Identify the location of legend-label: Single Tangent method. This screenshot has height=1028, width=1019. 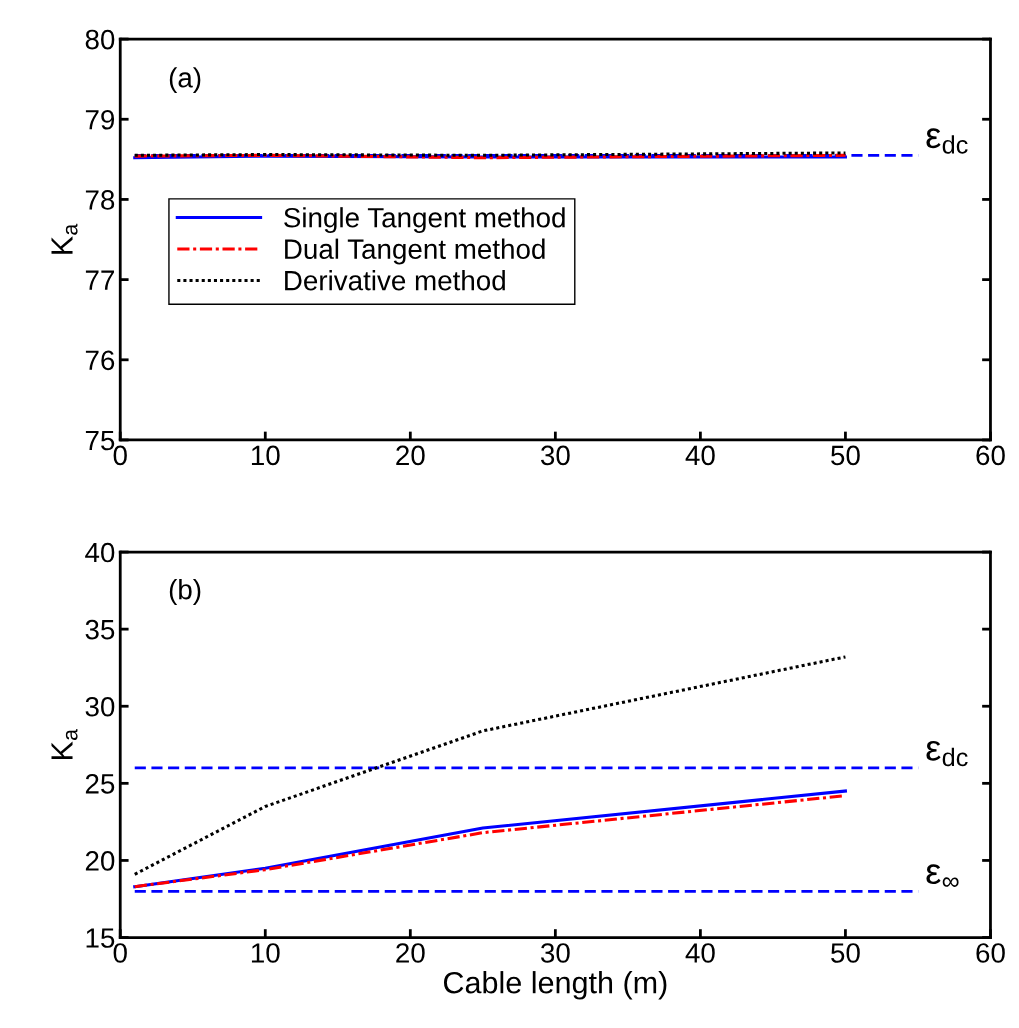
(424, 220).